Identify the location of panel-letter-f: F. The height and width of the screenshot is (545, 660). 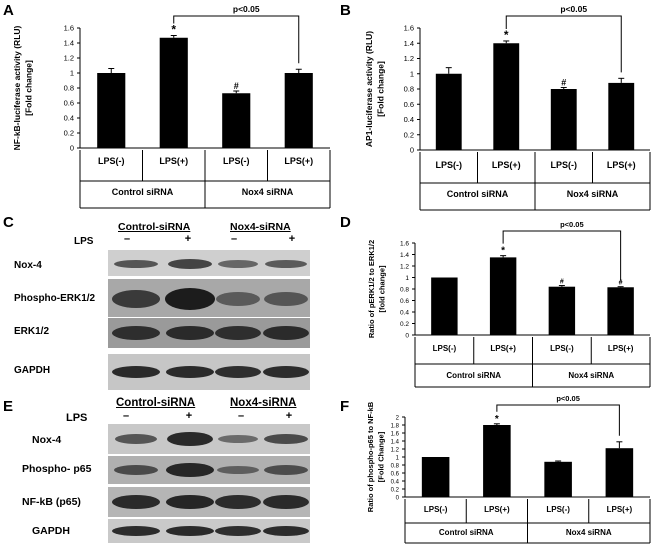
(345, 406).